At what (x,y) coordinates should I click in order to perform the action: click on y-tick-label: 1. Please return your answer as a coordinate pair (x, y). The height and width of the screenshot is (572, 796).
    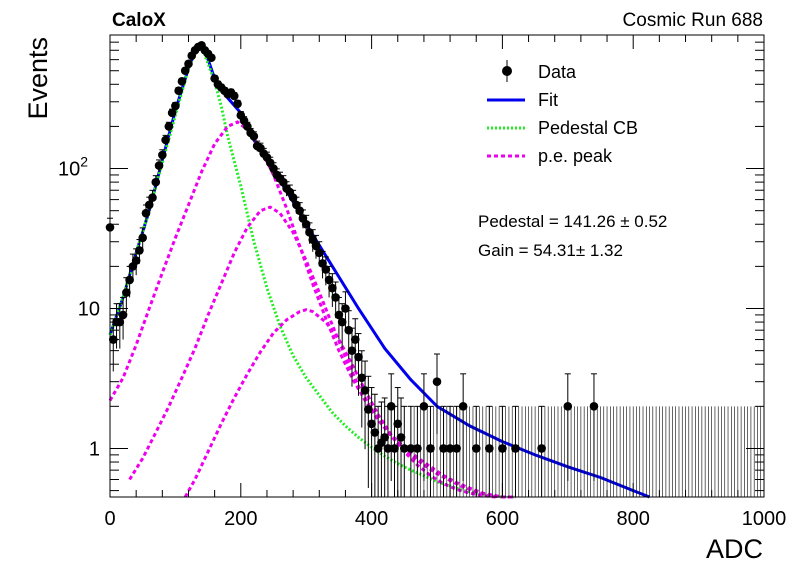
    Looking at the image, I should click on (94, 449).